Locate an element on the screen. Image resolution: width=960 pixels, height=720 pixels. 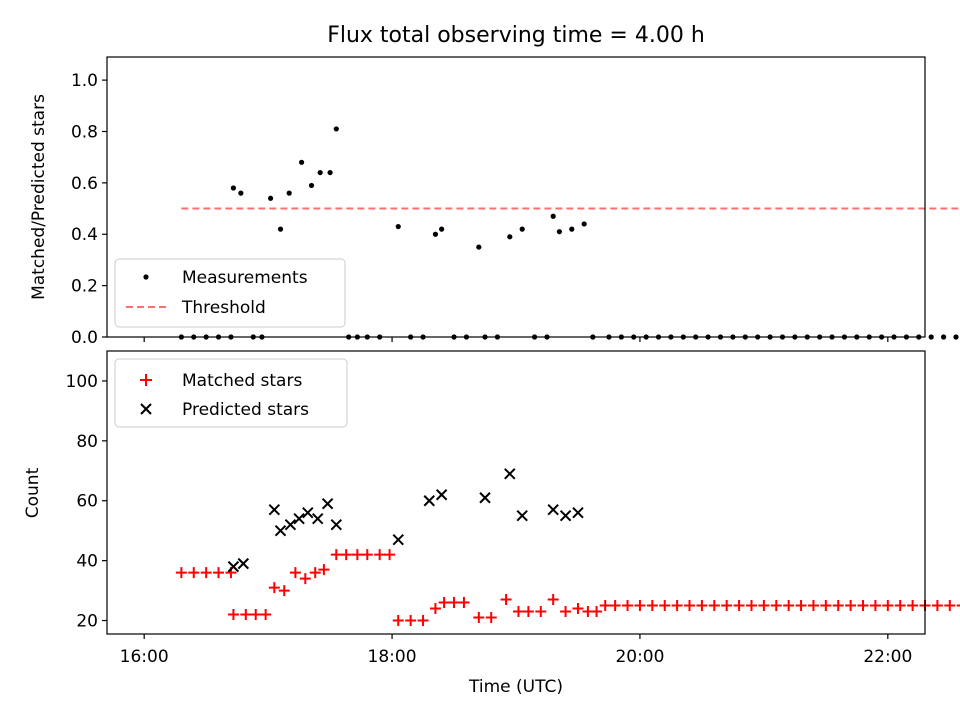
predicted-stars-series is located at coordinates (405, 520).